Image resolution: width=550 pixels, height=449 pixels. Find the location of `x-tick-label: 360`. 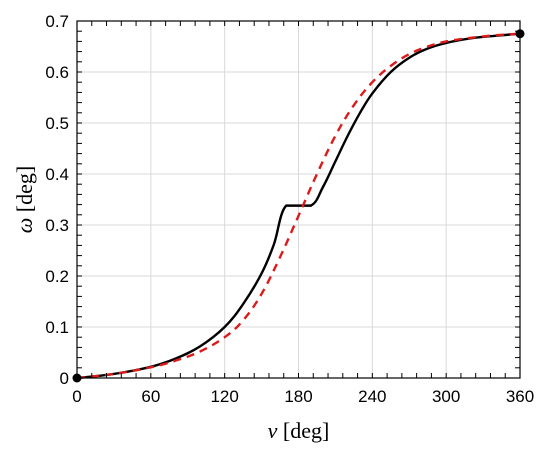

x-tick-label: 360 is located at coordinates (520, 396).